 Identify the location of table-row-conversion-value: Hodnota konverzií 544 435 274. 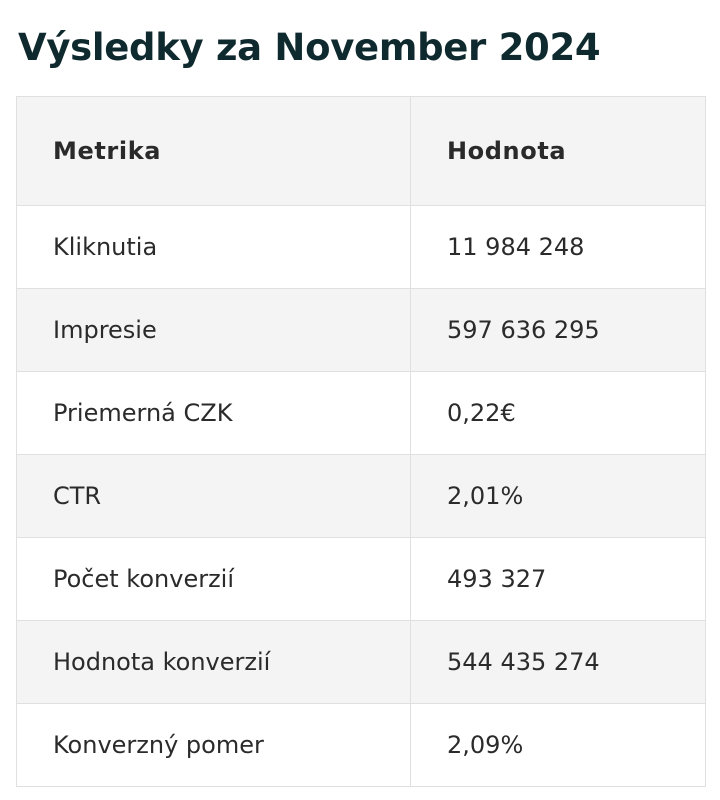
(361, 662).